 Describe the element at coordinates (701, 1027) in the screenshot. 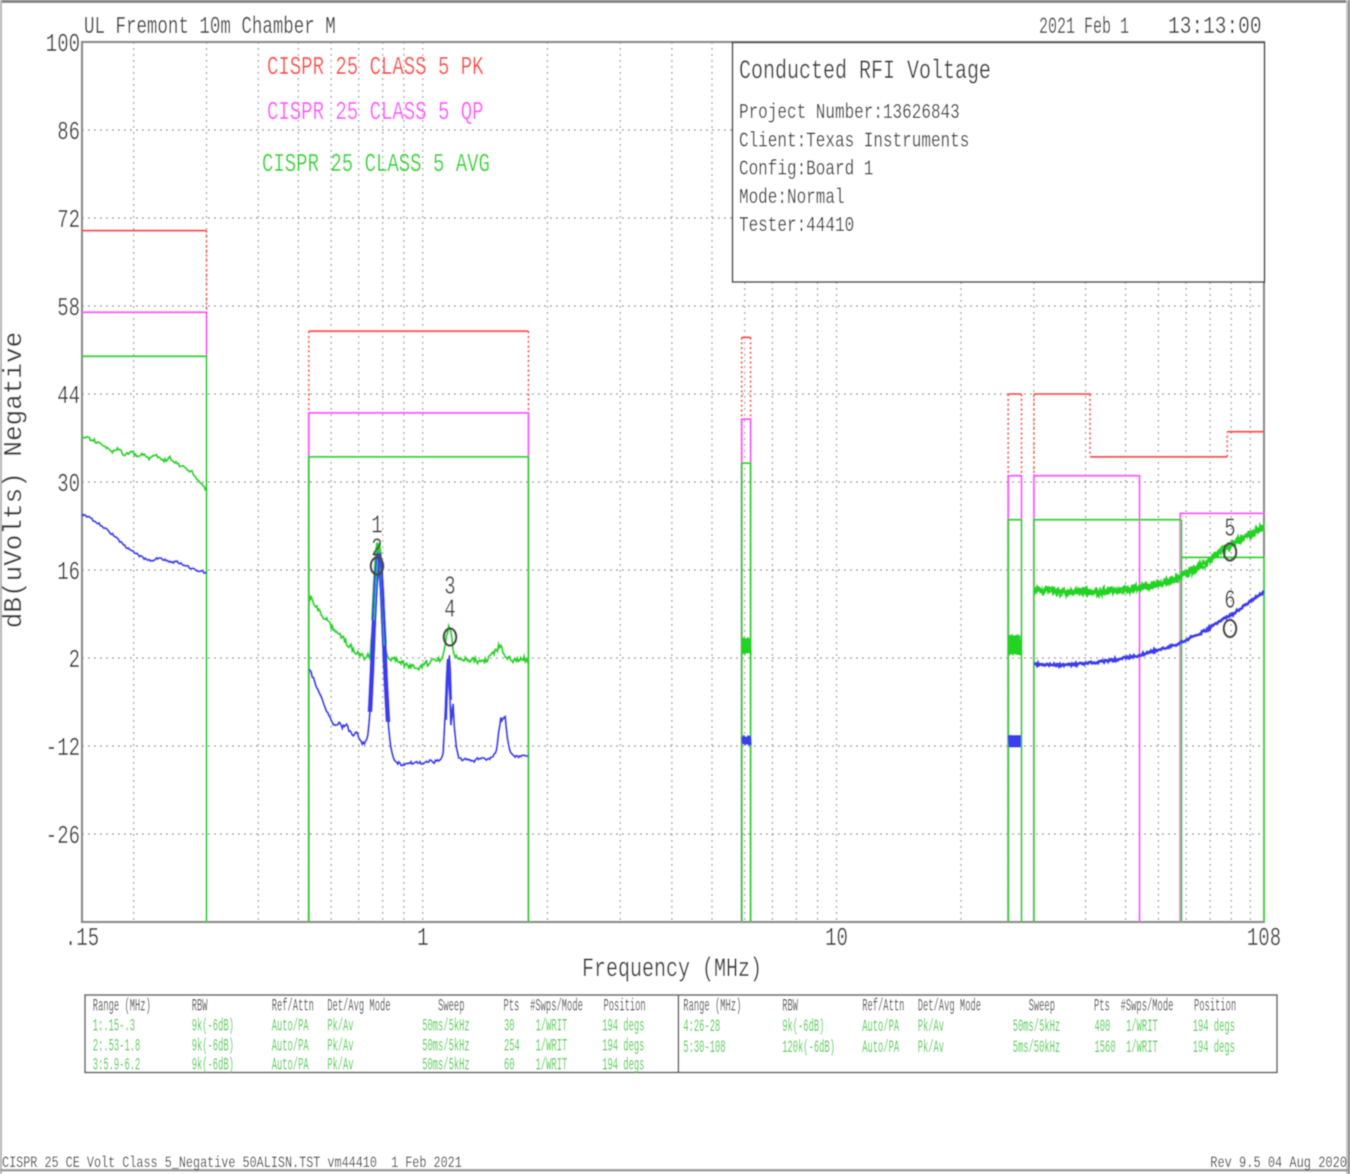

I see `svg-text: 4:26-28` at that location.